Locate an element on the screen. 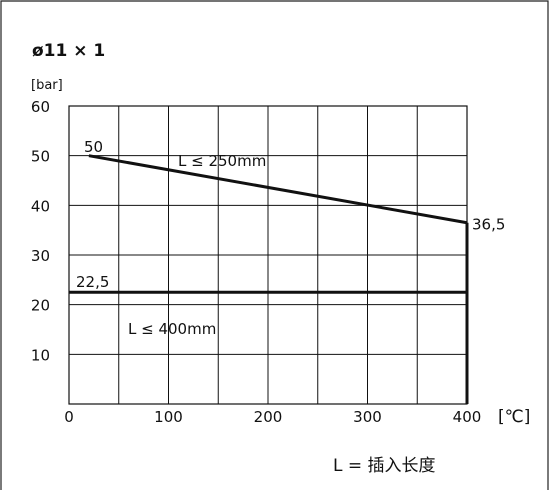  x-tick-label: 400 is located at coordinates (467, 417).